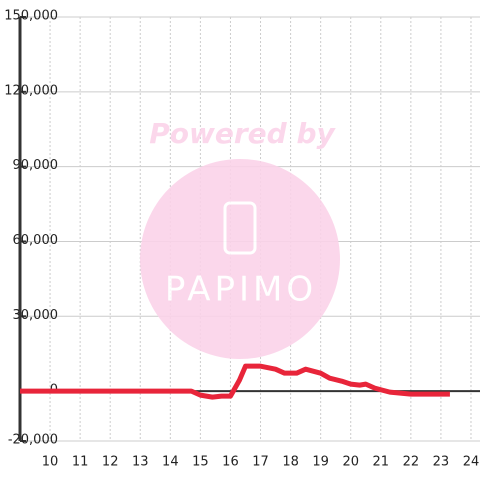 The height and width of the screenshot is (480, 480). I want to click on x-tick-label: 19, so click(320, 462).